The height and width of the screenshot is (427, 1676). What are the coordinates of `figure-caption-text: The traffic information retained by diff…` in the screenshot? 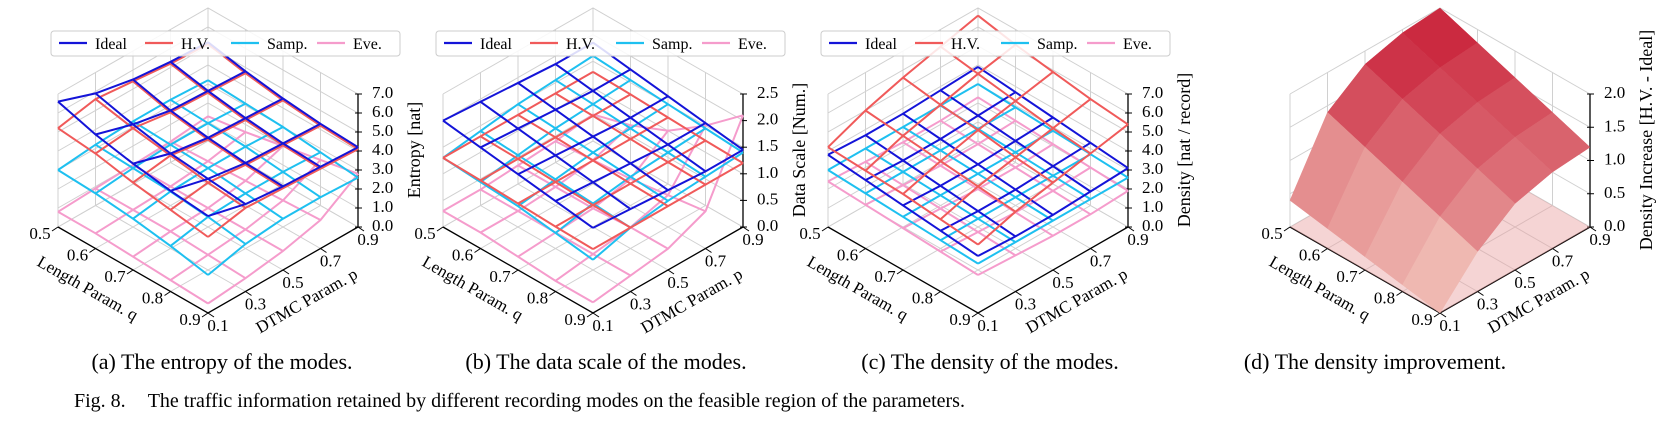 It's located at (556, 401).